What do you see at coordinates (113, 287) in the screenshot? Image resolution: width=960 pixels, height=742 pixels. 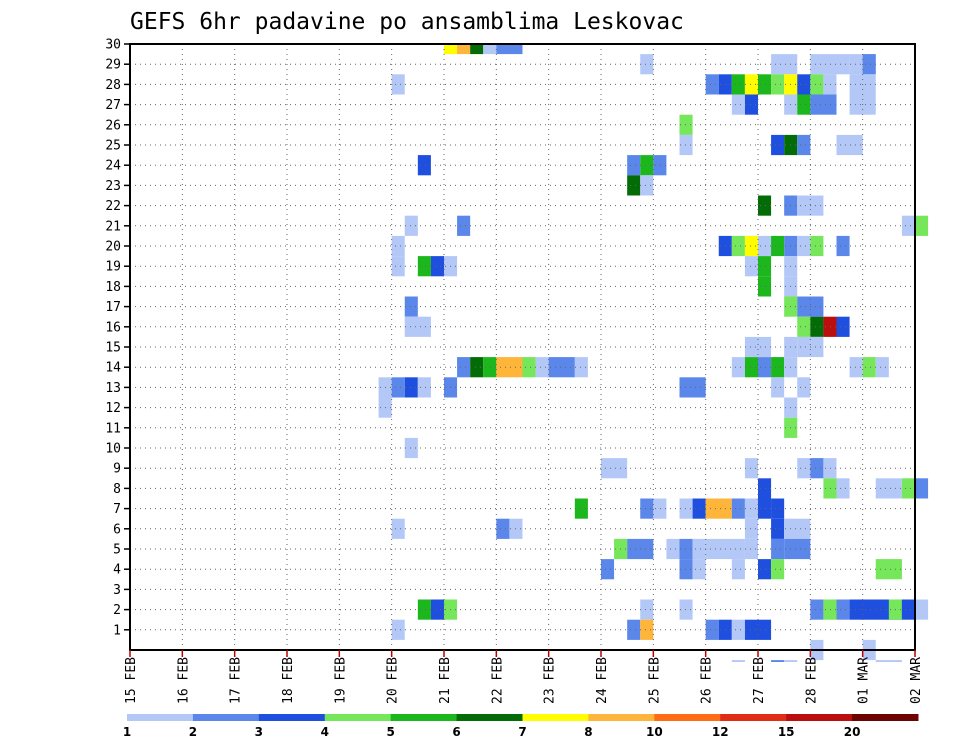 I see `y-tick-label: 18` at bounding box center [113, 287].